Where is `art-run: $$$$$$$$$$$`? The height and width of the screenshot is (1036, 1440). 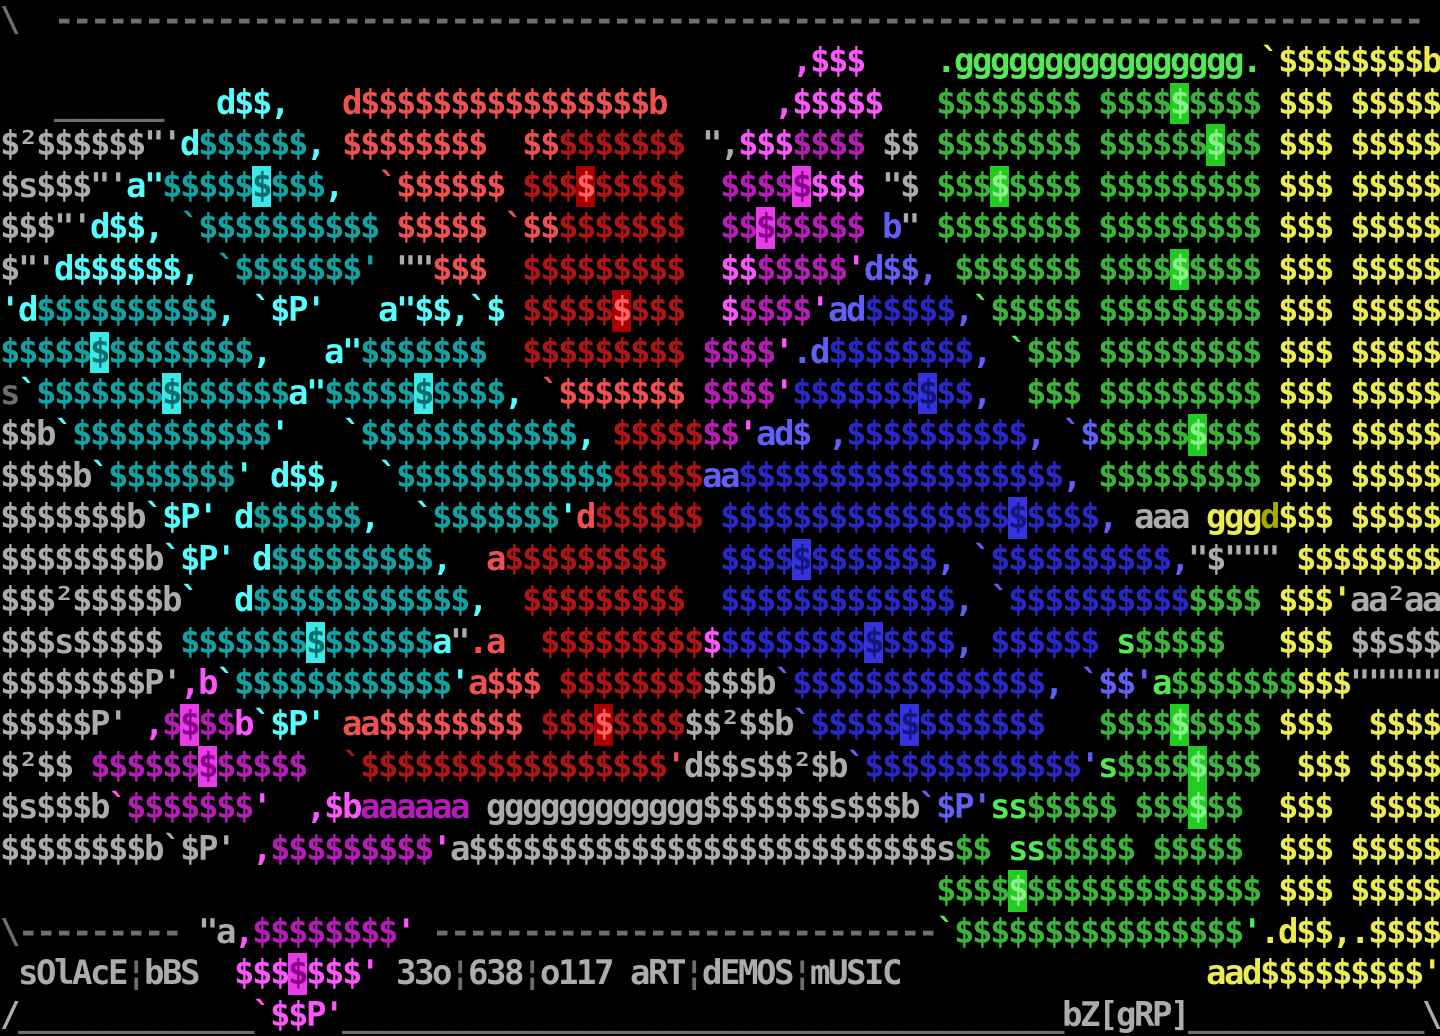
art-run: $$$$$$$$$$$ is located at coordinates (172, 434).